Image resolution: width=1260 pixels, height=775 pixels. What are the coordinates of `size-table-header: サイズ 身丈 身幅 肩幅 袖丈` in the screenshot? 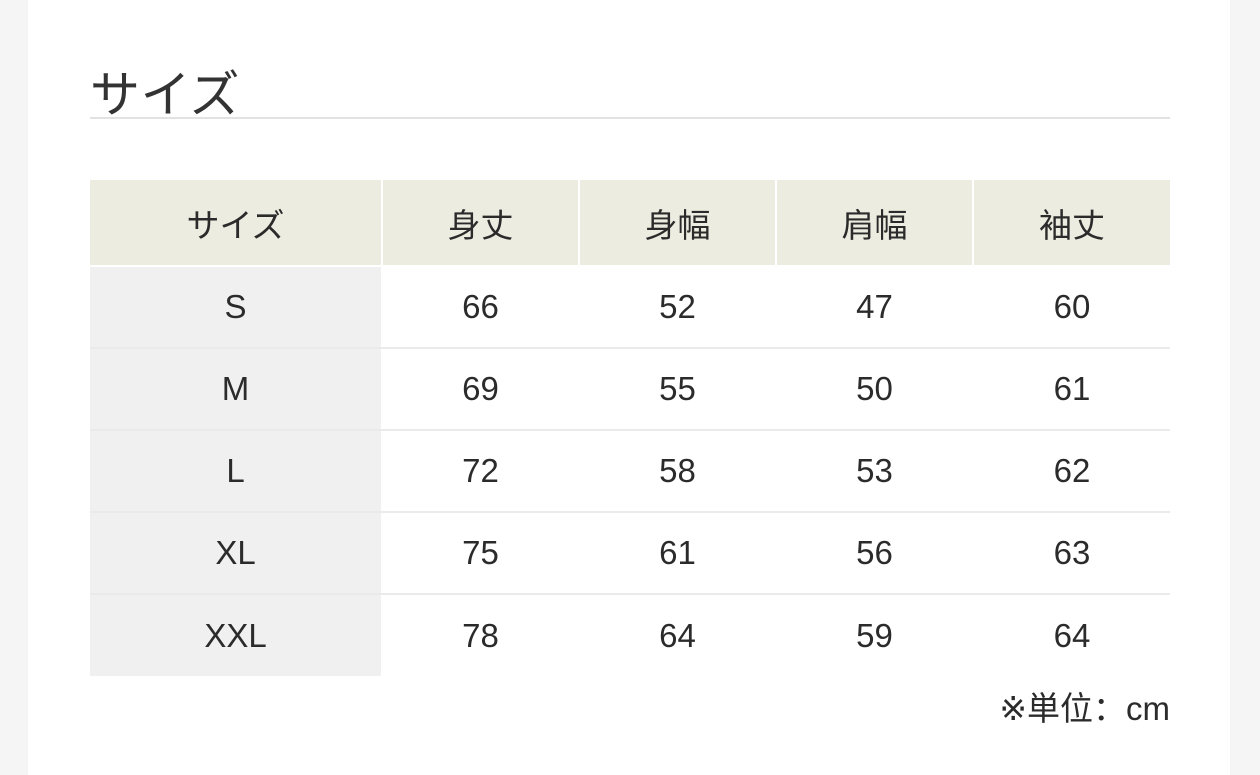 It's located at (630, 223).